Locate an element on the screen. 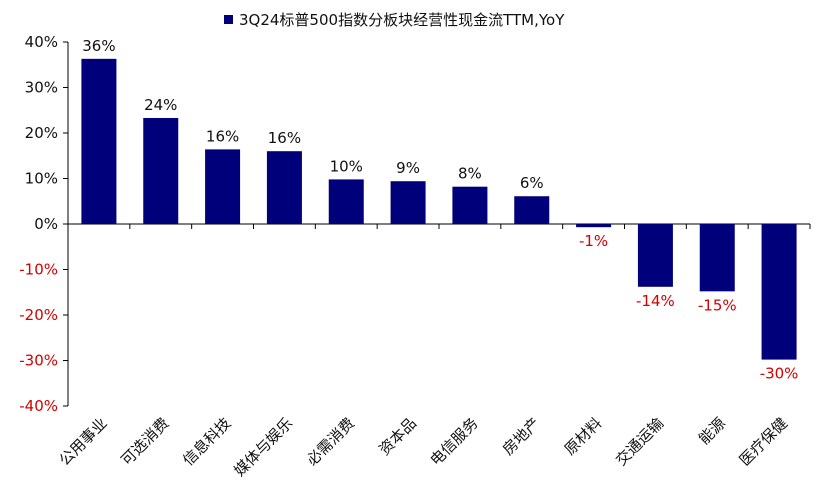  category-label: 房地产 is located at coordinates (521, 436).